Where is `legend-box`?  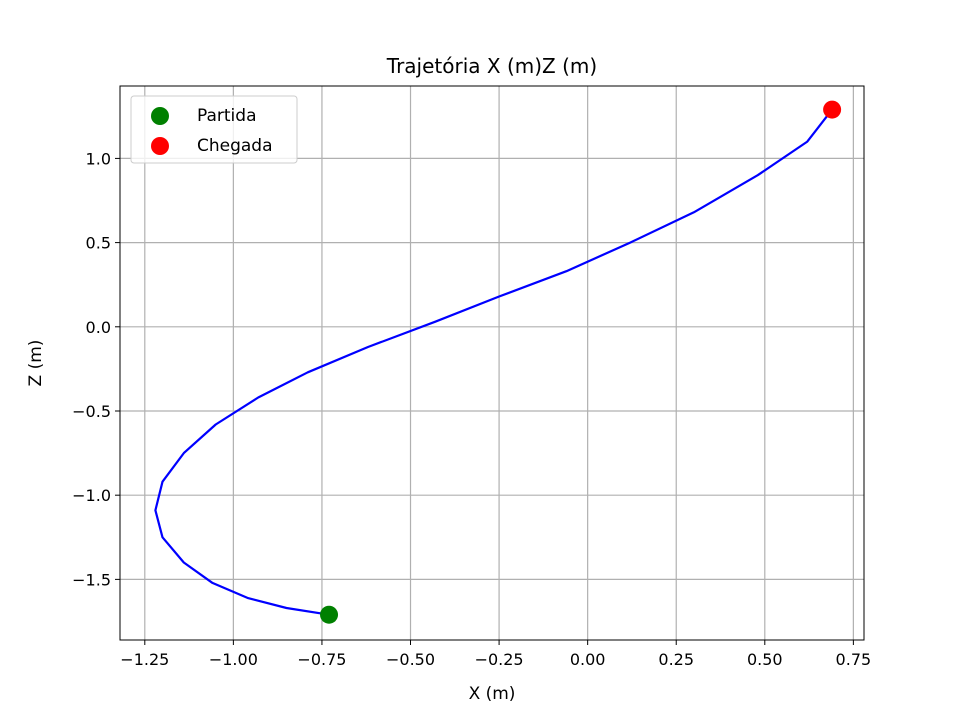
legend-box is located at coordinates (214, 129).